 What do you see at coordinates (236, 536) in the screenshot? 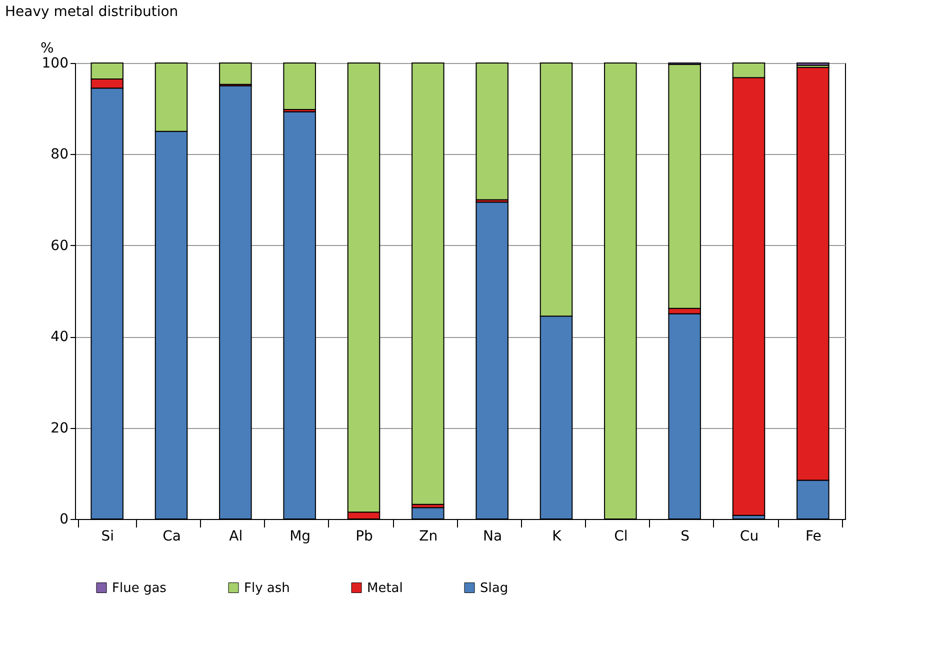
I see `x-tick-label: Al` at bounding box center [236, 536].